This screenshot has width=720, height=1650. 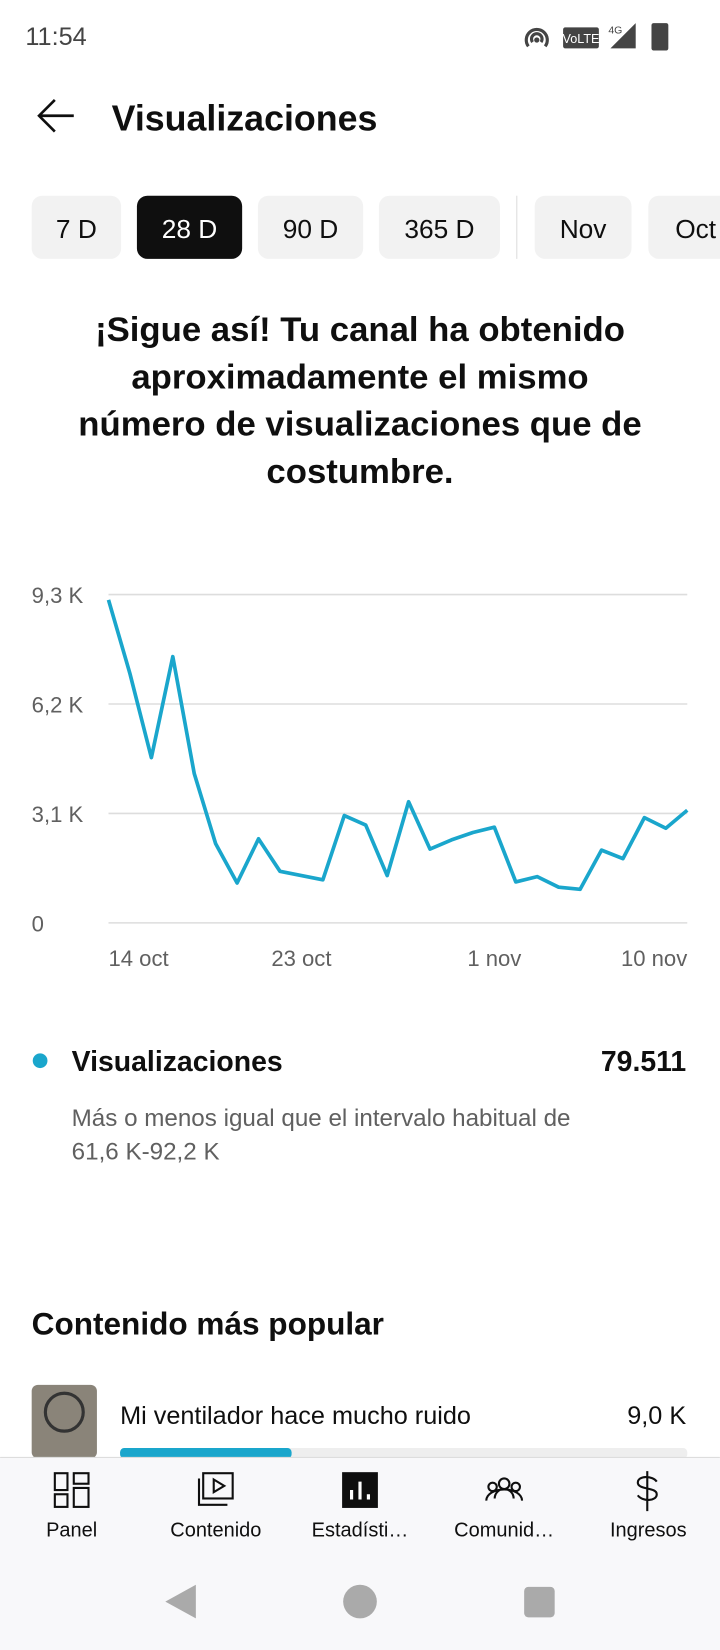 I want to click on legend-dot, so click(x=40, y=1061).